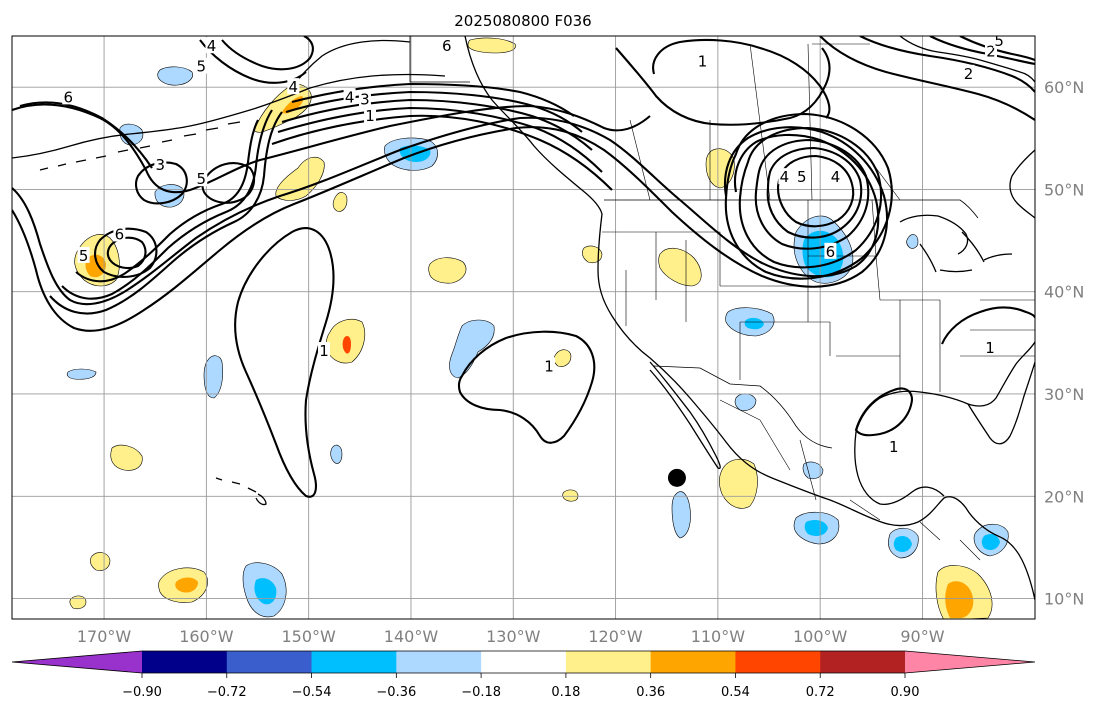 The width and height of the screenshot is (1105, 712). Describe the element at coordinates (676, 477) in the screenshot. I see `location-marker` at that location.